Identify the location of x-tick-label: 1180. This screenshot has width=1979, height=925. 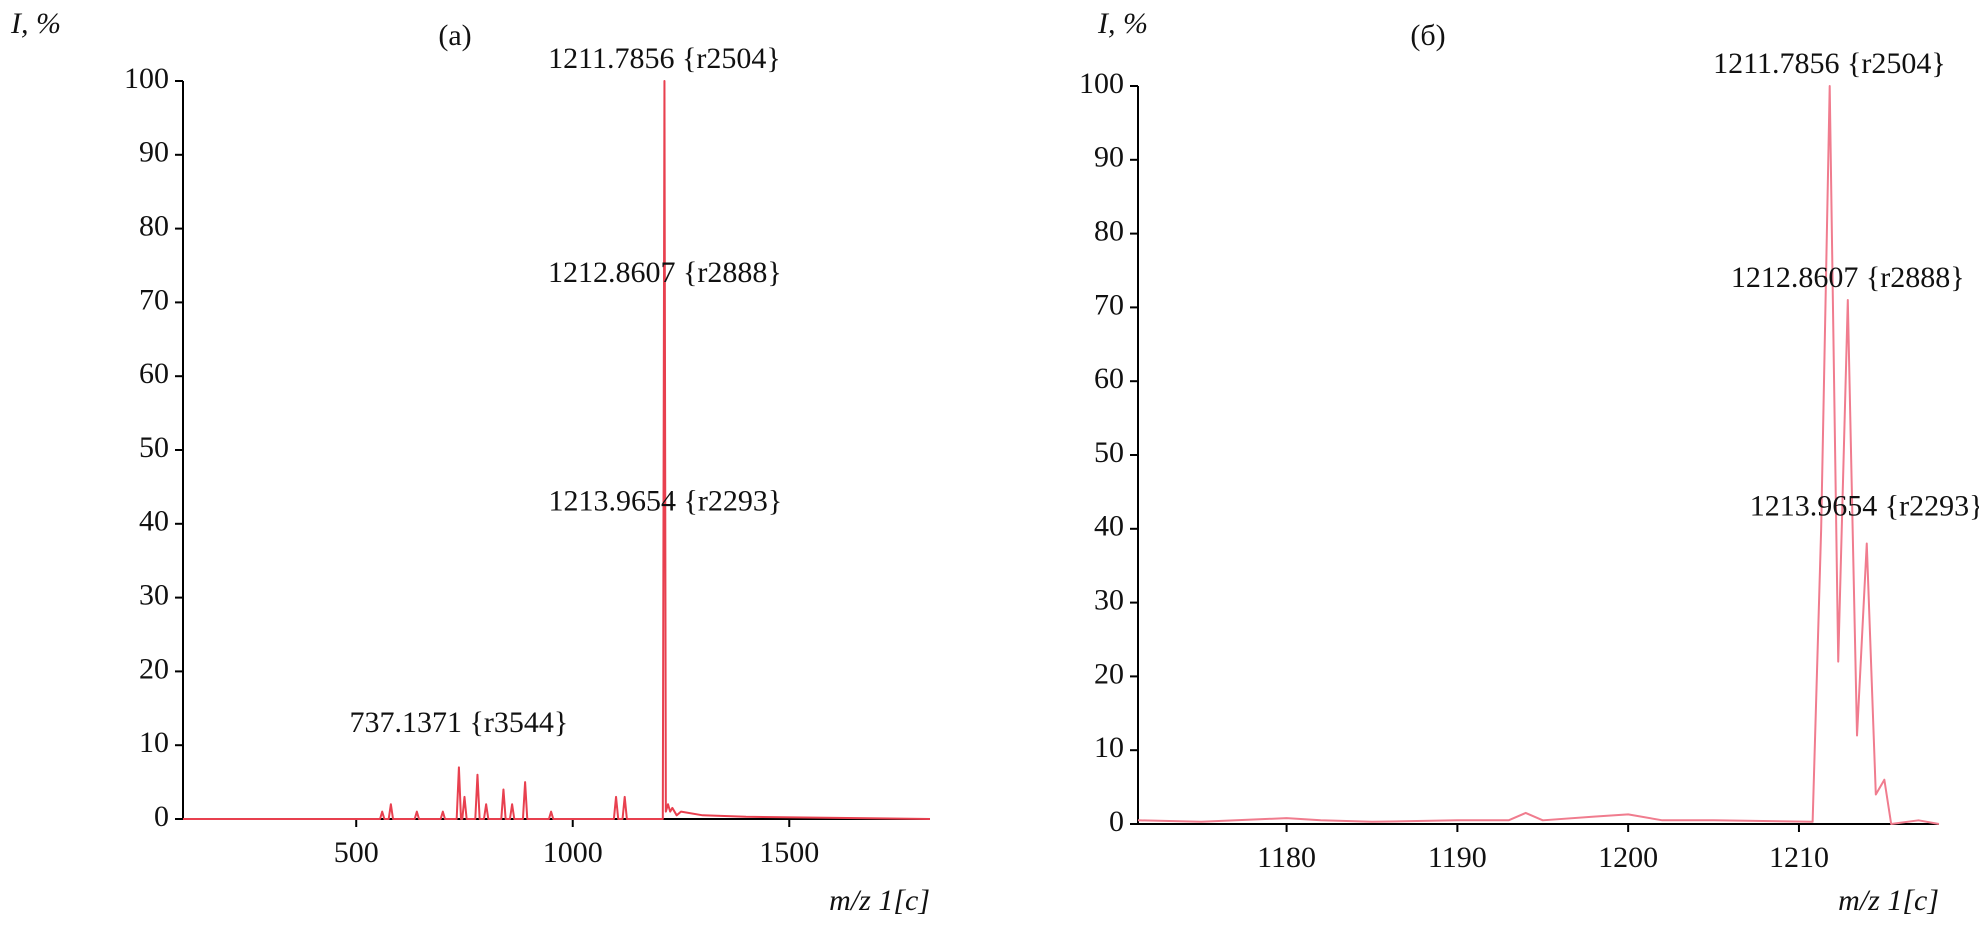
(1286, 857).